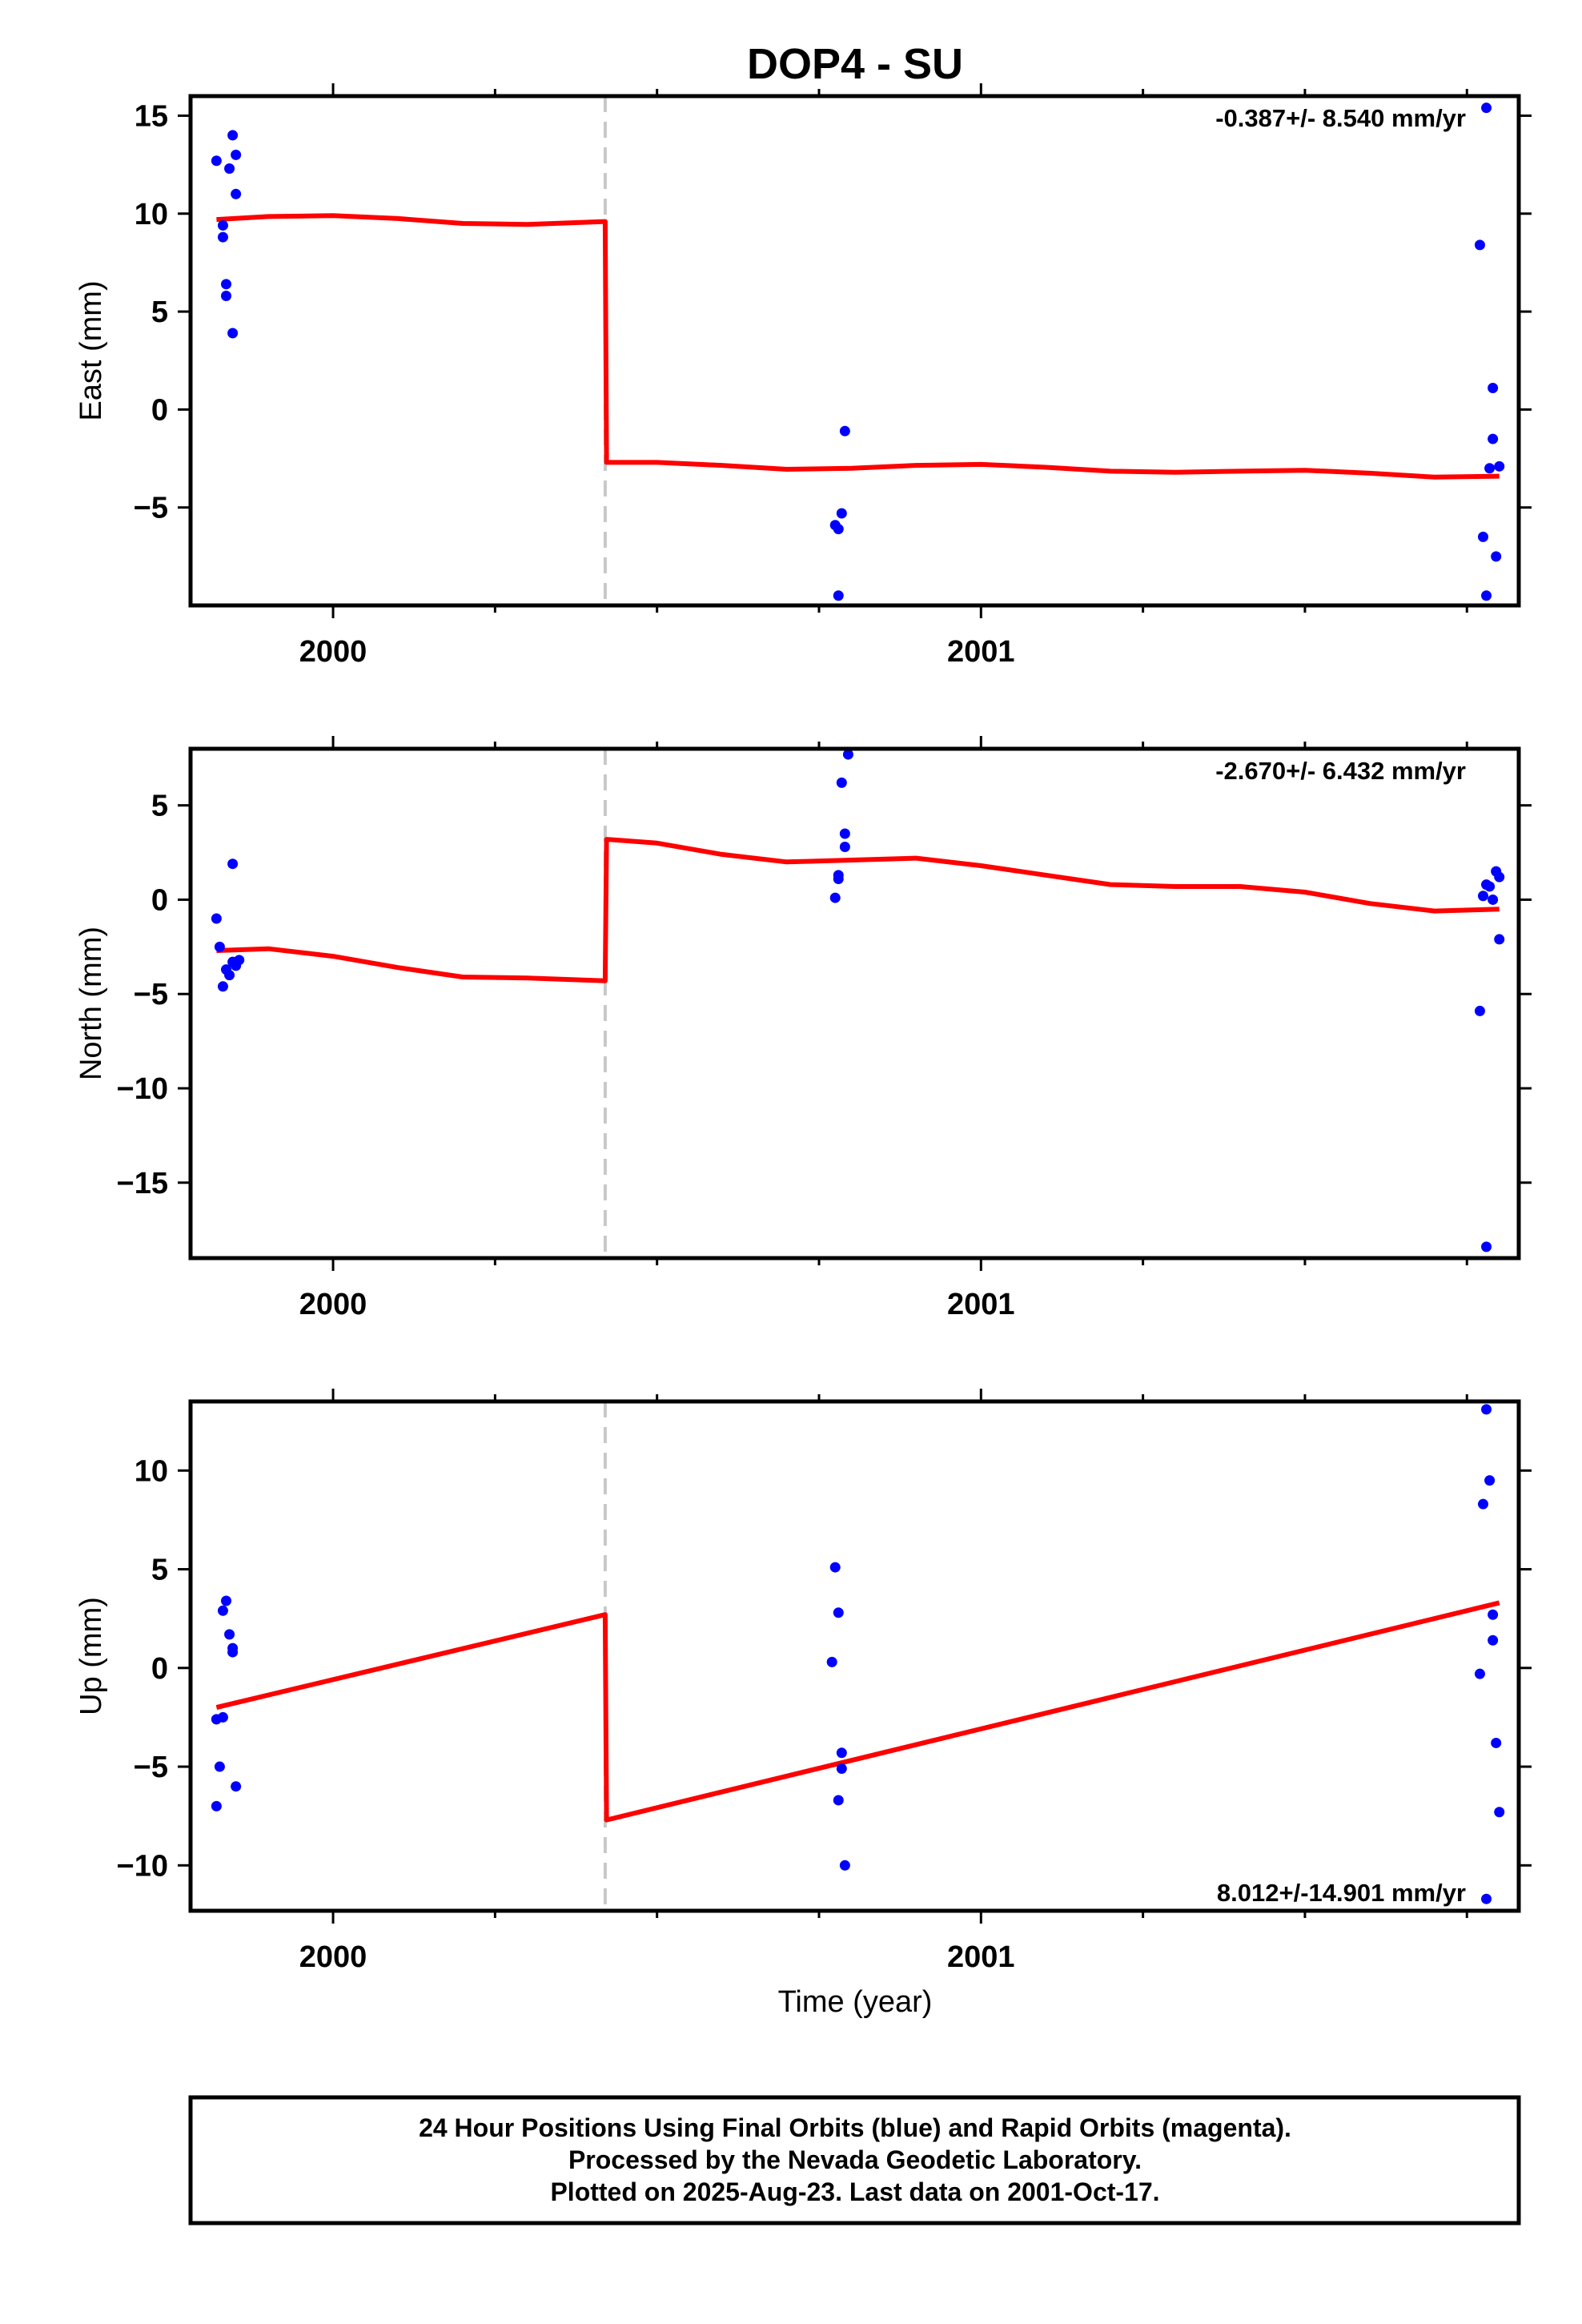 The width and height of the screenshot is (1582, 2324). I want to click on y-axis-label: East (mm), so click(91, 350).